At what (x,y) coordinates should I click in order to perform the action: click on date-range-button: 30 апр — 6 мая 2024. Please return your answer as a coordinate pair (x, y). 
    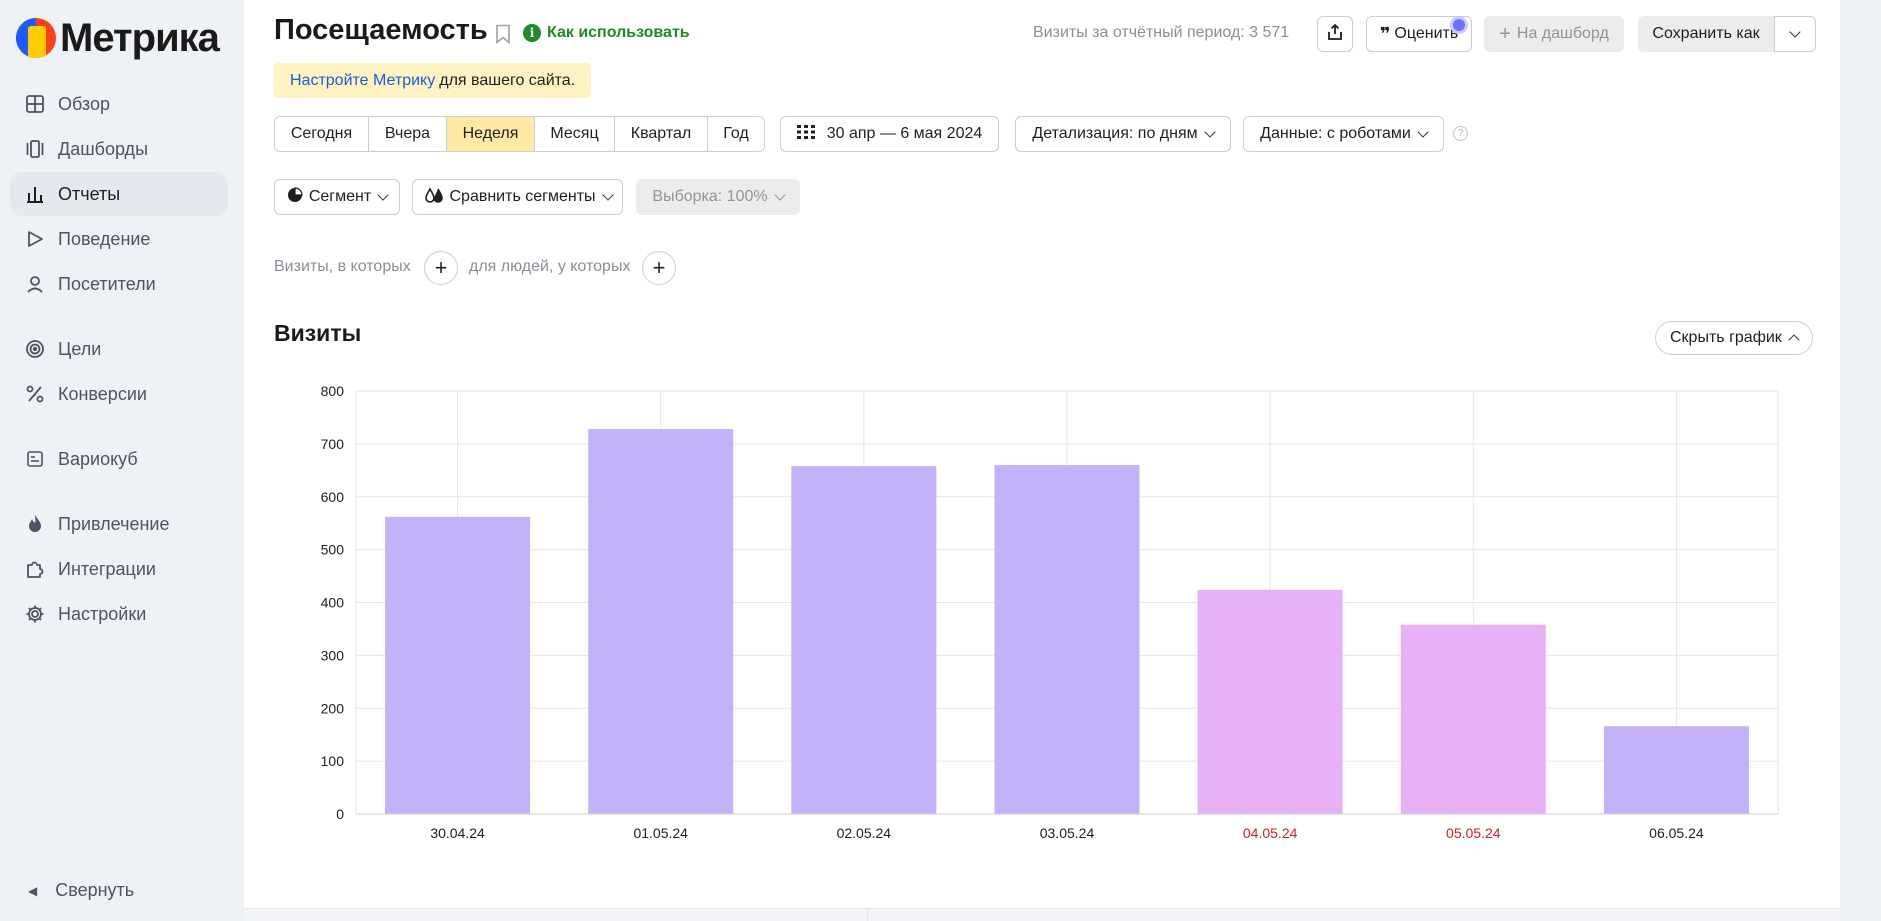
    Looking at the image, I should click on (889, 134).